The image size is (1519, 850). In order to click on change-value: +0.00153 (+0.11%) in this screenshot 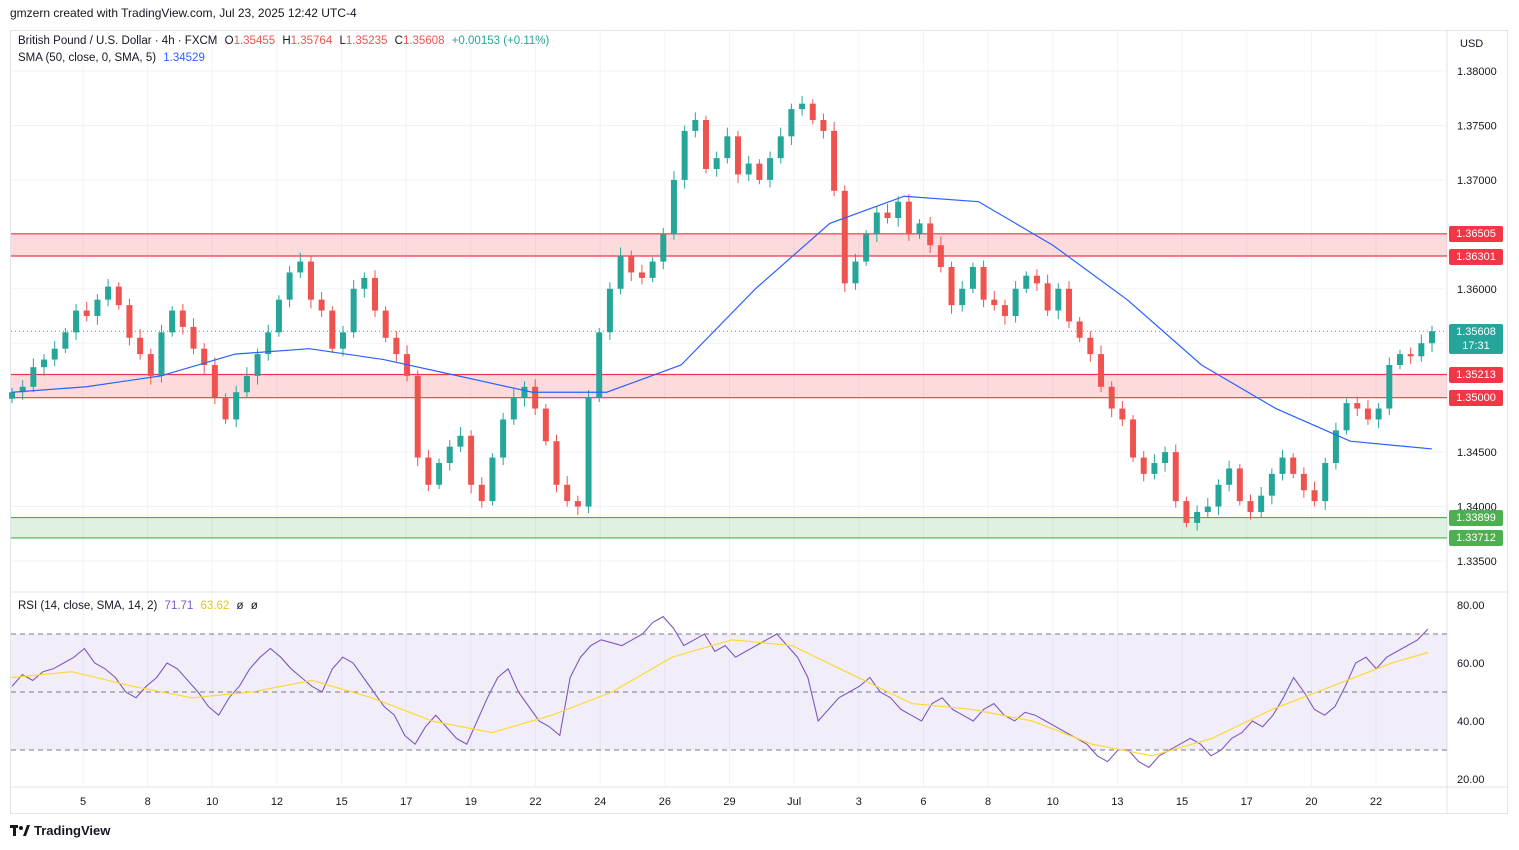, I will do `click(500, 41)`.